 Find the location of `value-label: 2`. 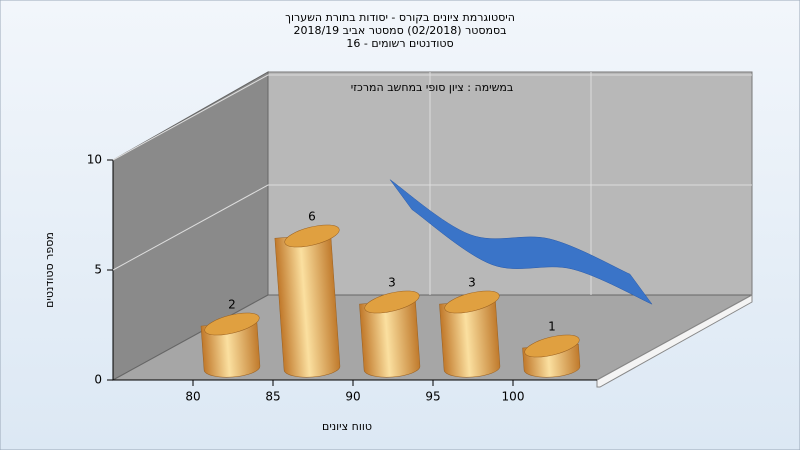

value-label: 2 is located at coordinates (232, 305).